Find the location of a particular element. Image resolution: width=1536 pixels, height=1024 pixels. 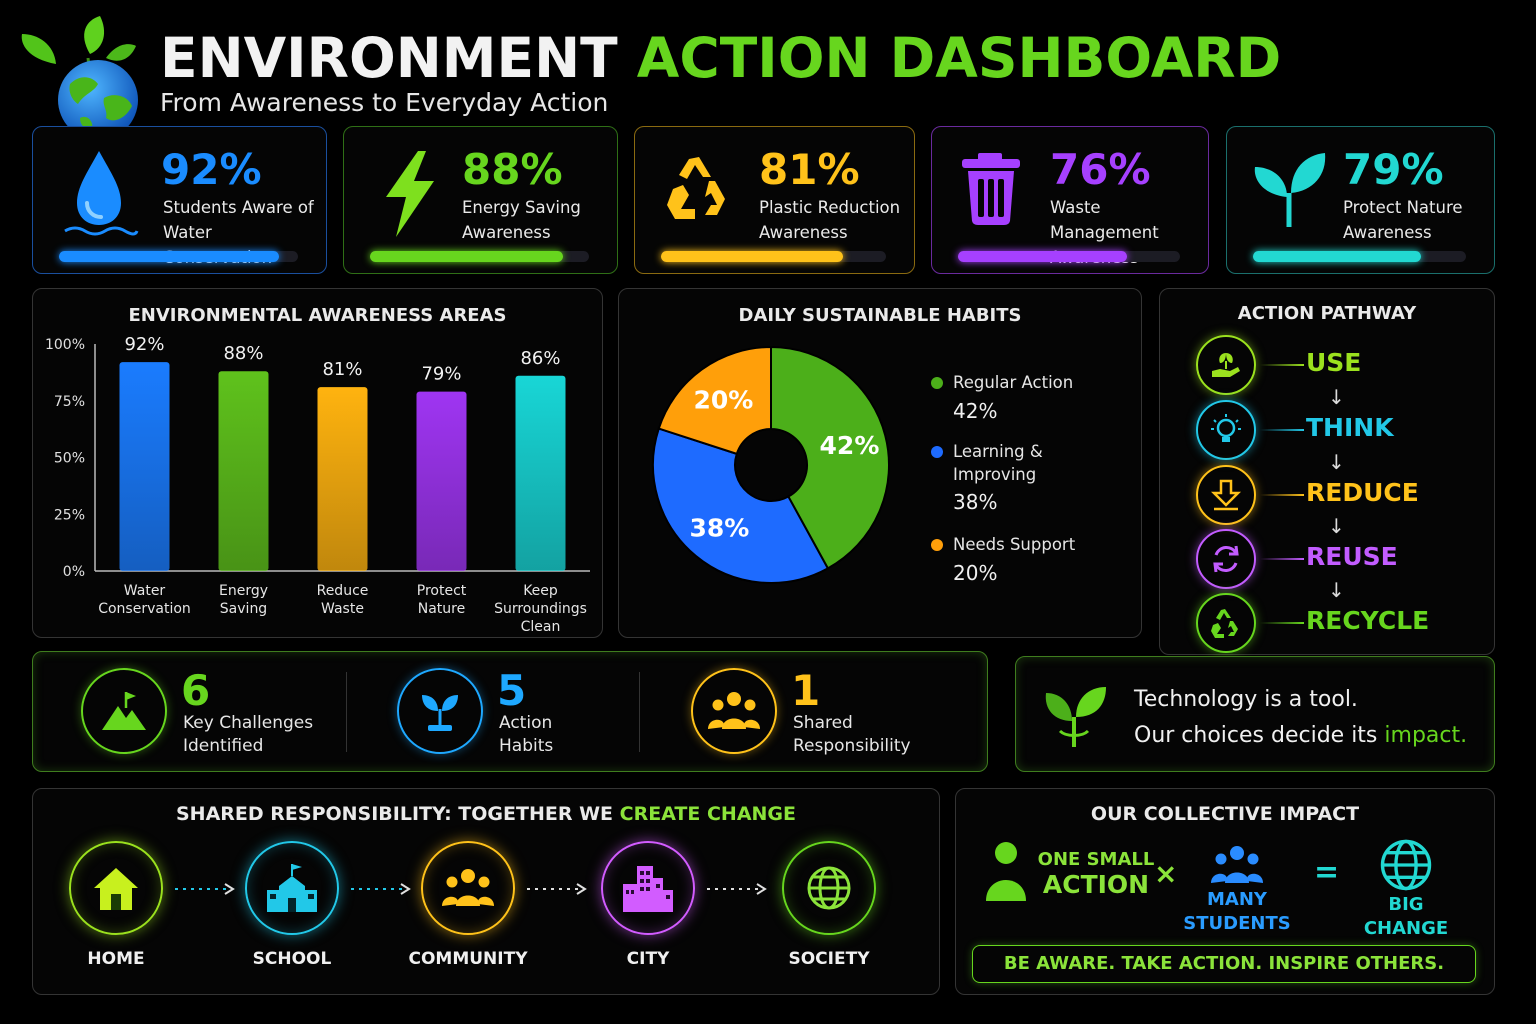

pathway-step-think: THINK is located at coordinates (1346, 430).